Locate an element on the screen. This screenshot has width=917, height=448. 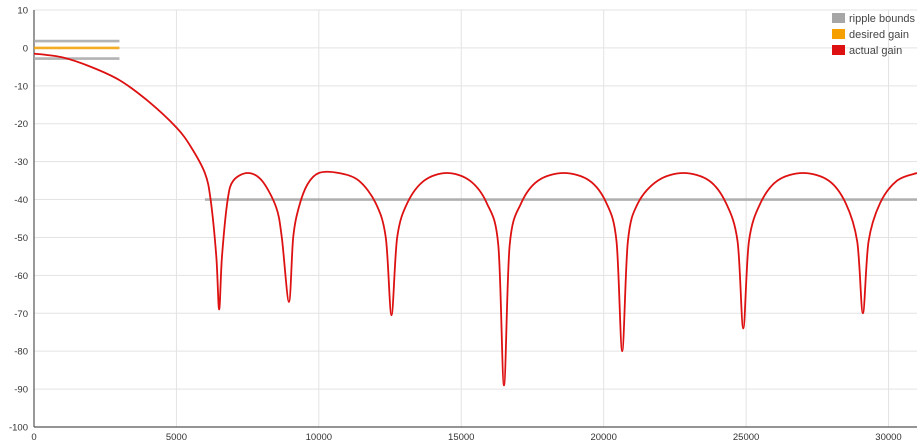
y-tick-label: 10 is located at coordinates (22, 11).